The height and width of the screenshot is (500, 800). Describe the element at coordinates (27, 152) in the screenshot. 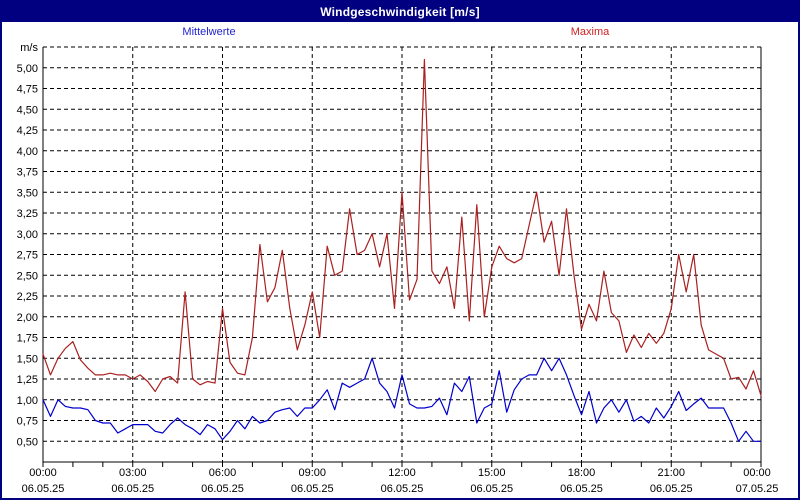

I see `y-axis-tick-label: 4,00` at that location.